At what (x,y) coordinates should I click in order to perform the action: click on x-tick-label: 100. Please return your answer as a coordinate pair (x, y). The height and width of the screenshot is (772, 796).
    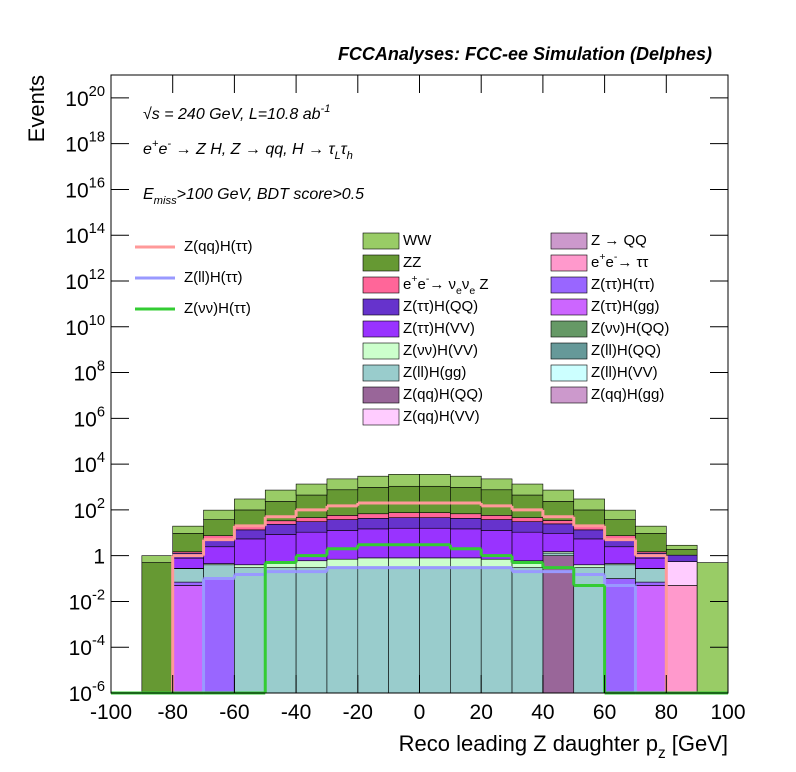
    Looking at the image, I should click on (727, 712).